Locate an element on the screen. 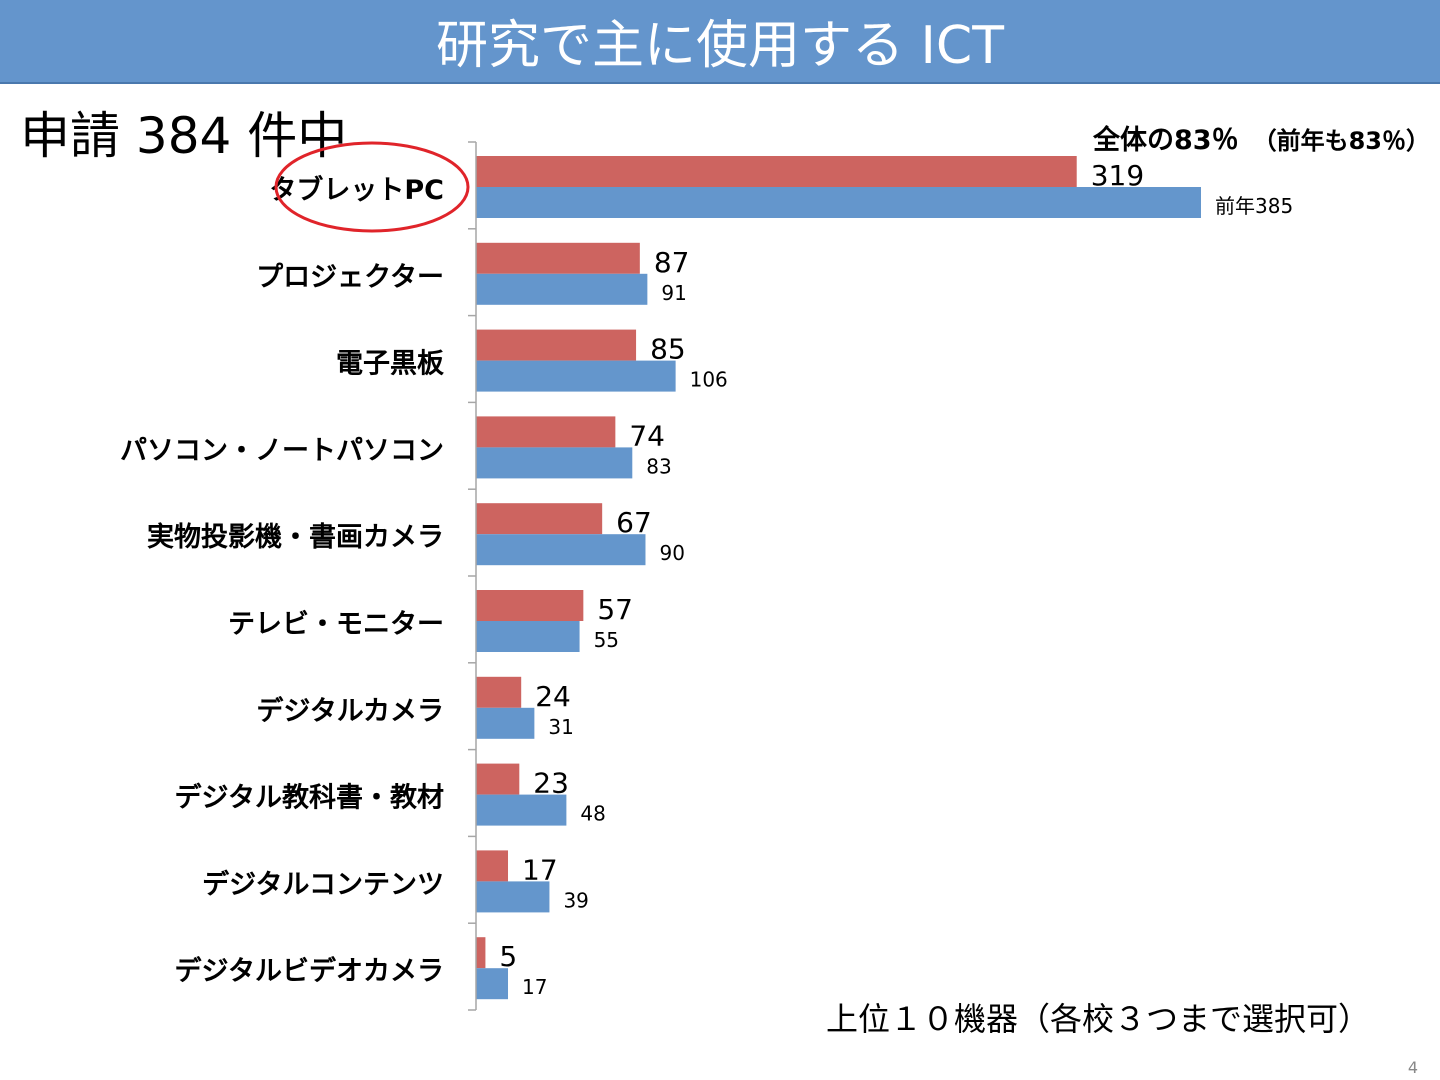 The height and width of the screenshot is (1080, 1440). category-label: テレビ・モニター is located at coordinates (336, 624).